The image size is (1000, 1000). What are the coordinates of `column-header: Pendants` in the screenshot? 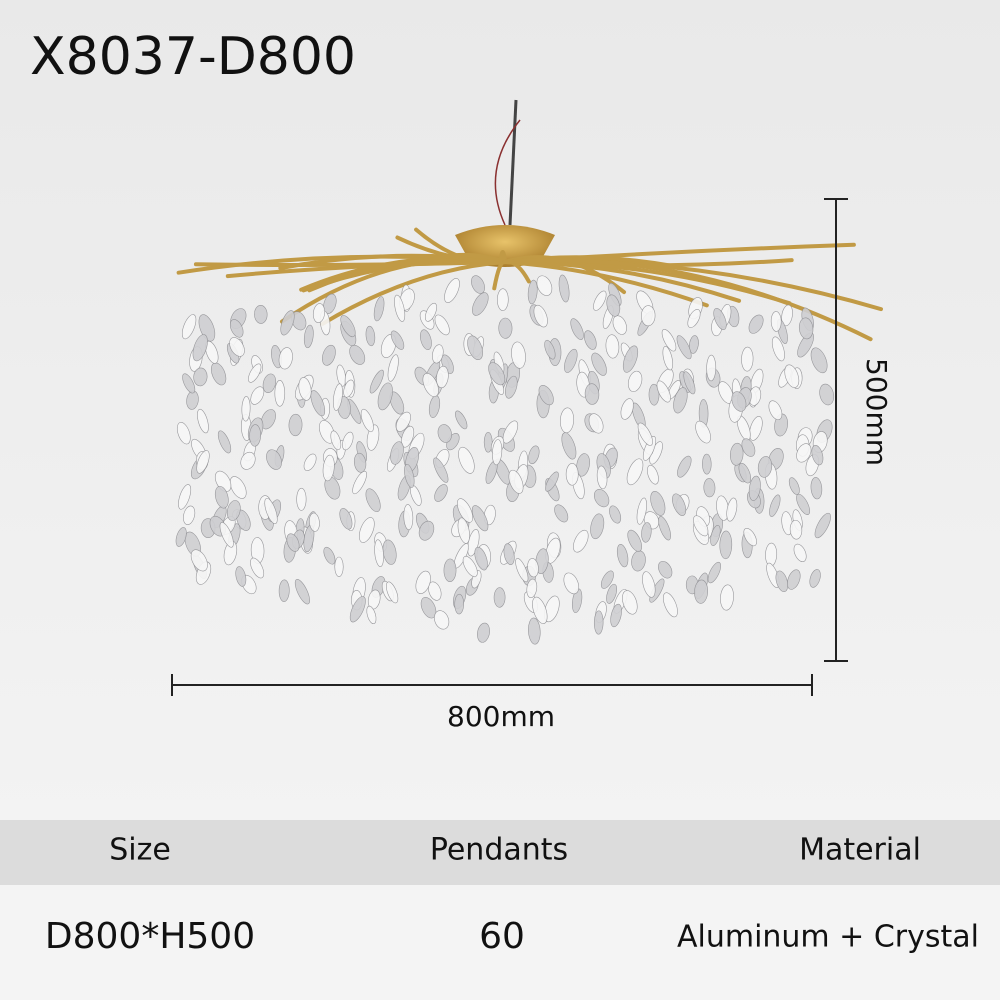 It's located at (499, 850).